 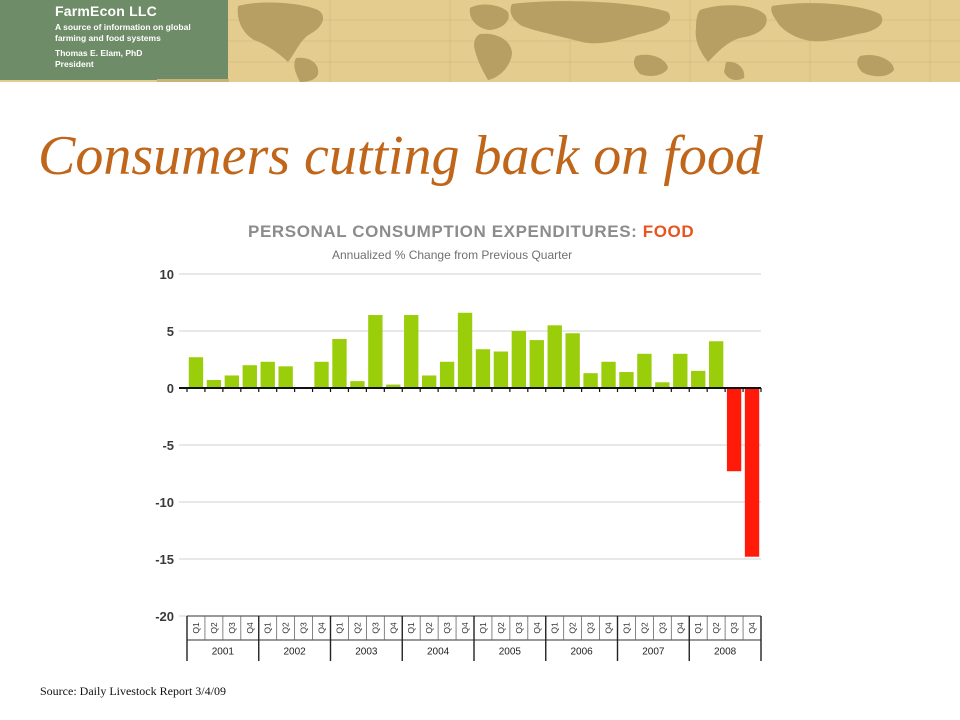 I want to click on slide-title: Consumers cutting back on food, so click(x=400, y=156).